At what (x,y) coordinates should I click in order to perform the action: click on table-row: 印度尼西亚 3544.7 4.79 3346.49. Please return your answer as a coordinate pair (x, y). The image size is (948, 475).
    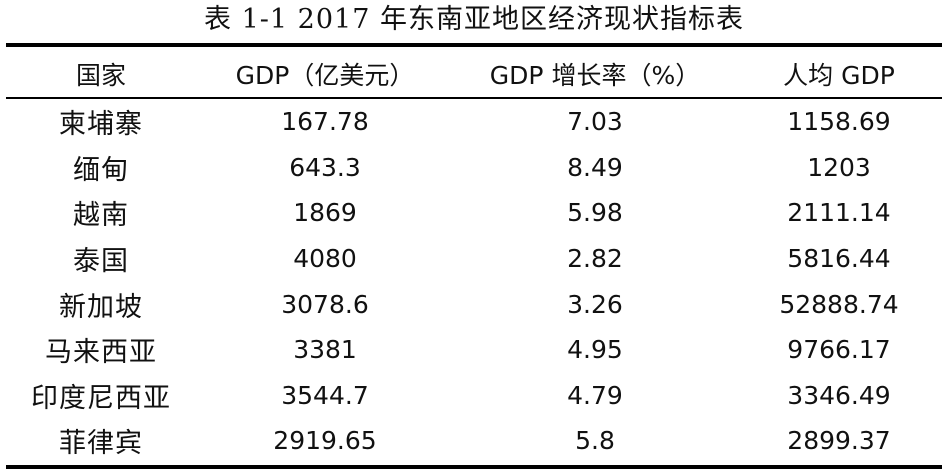
    Looking at the image, I should click on (474, 396).